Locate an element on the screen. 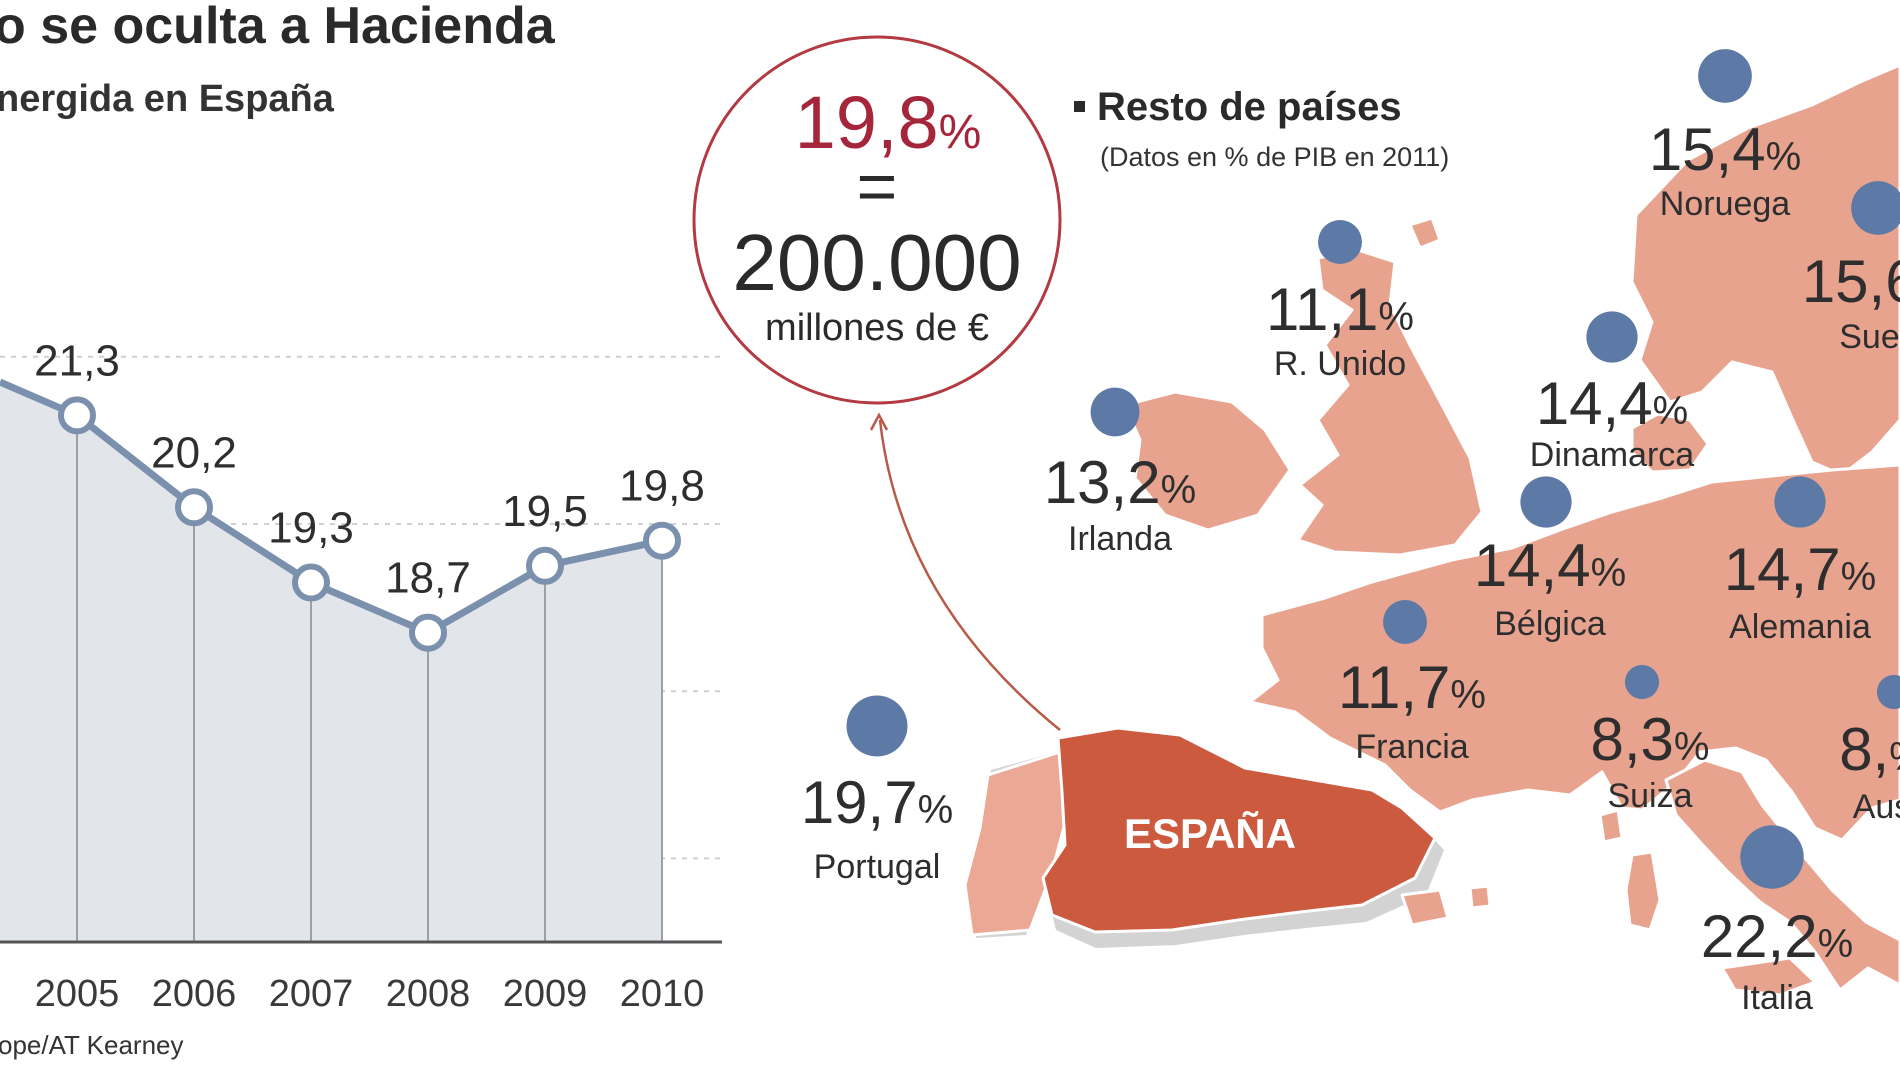 The height and width of the screenshot is (1069, 1900). country-dot-francia is located at coordinates (1405, 622).